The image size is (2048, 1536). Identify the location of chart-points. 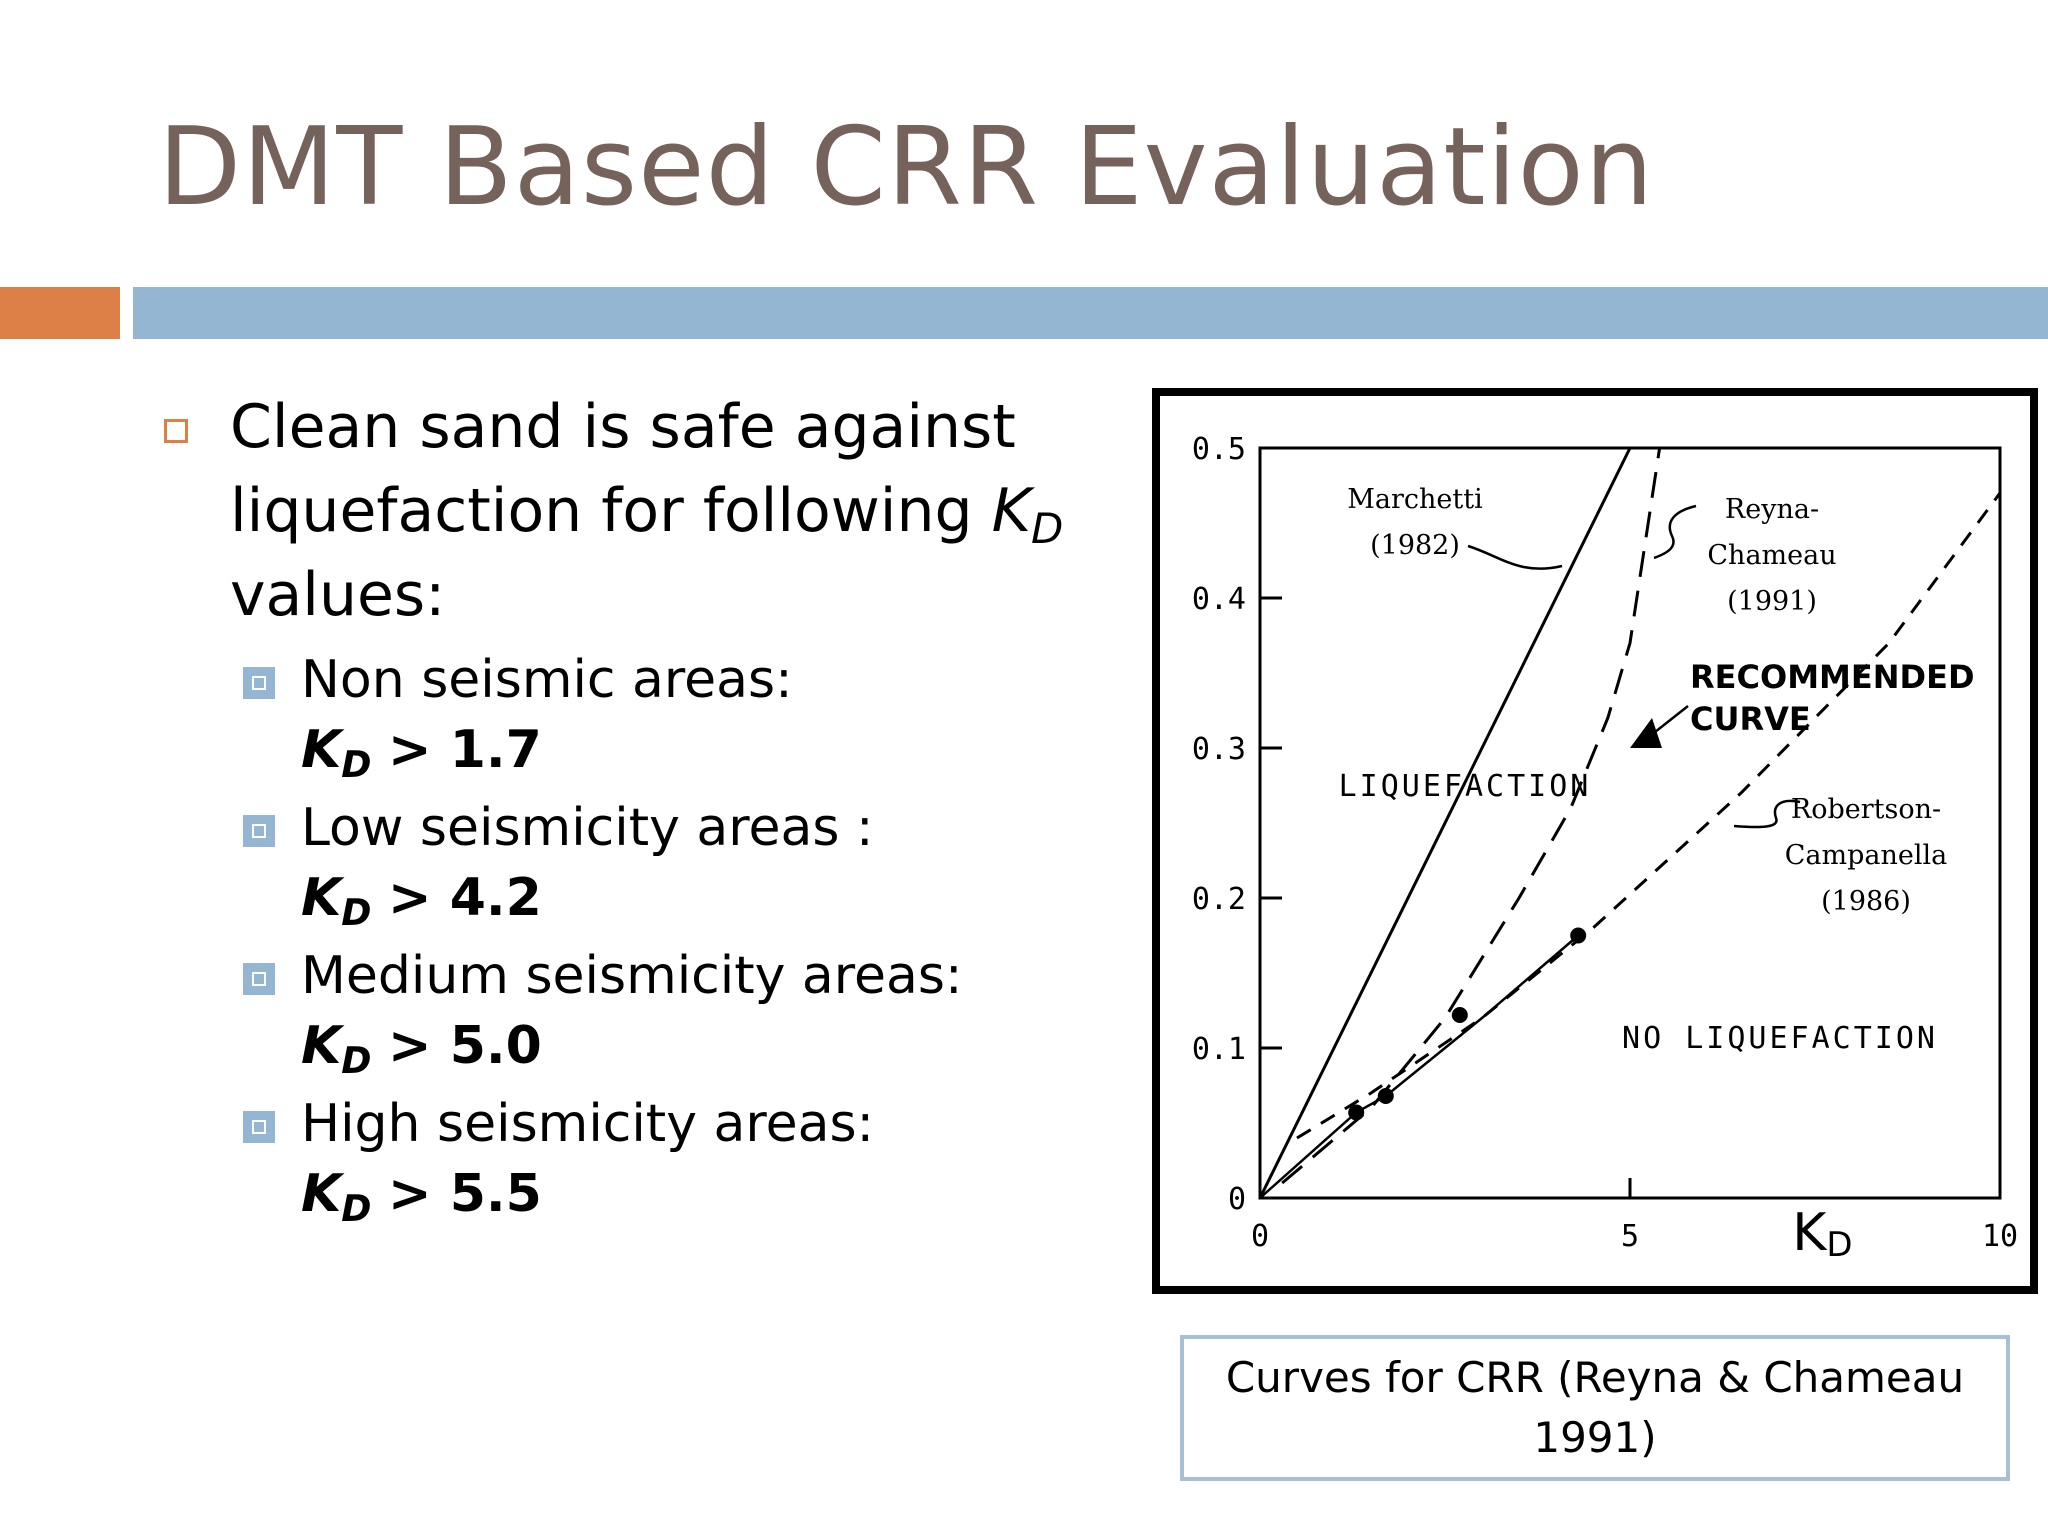
(1467, 1024).